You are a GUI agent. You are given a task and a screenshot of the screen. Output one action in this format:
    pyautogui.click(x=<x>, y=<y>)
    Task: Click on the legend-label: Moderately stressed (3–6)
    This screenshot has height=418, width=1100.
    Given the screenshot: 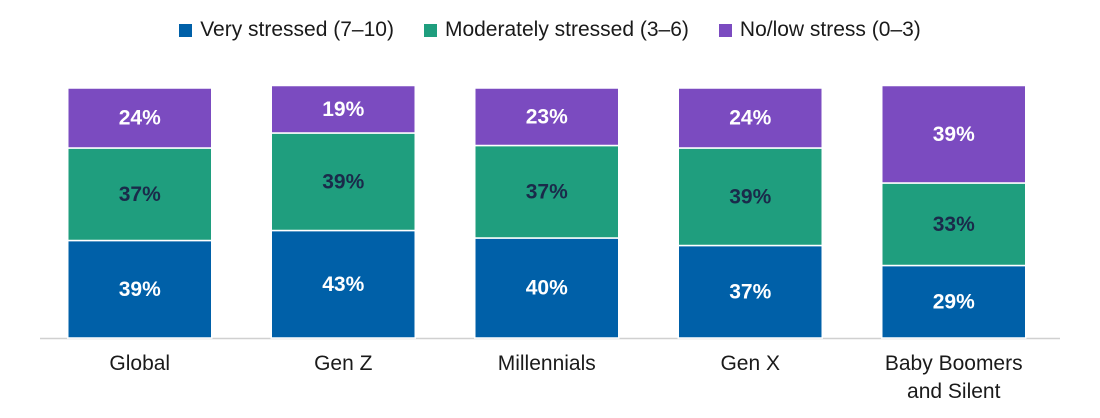 What is the action you would take?
    pyautogui.click(x=566, y=29)
    